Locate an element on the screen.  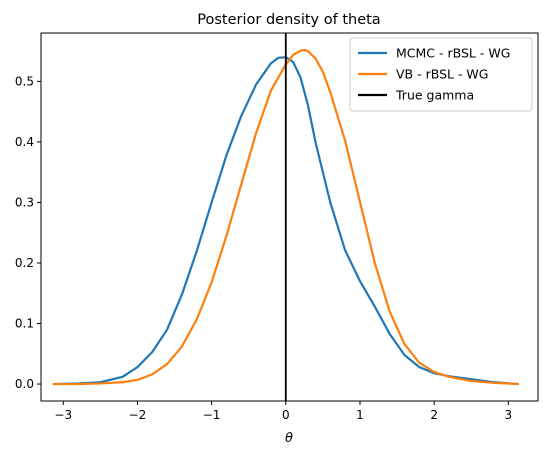
legend: MCMC - rBSL - WG VB - rBSL - WG True gamma is located at coordinates (441, 74).